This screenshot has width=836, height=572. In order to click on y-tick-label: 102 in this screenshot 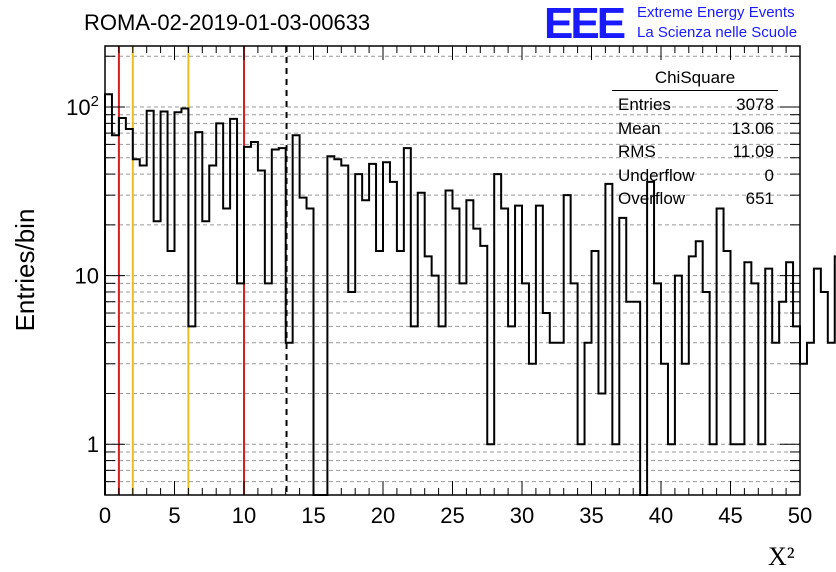, I will do `click(82, 106)`.